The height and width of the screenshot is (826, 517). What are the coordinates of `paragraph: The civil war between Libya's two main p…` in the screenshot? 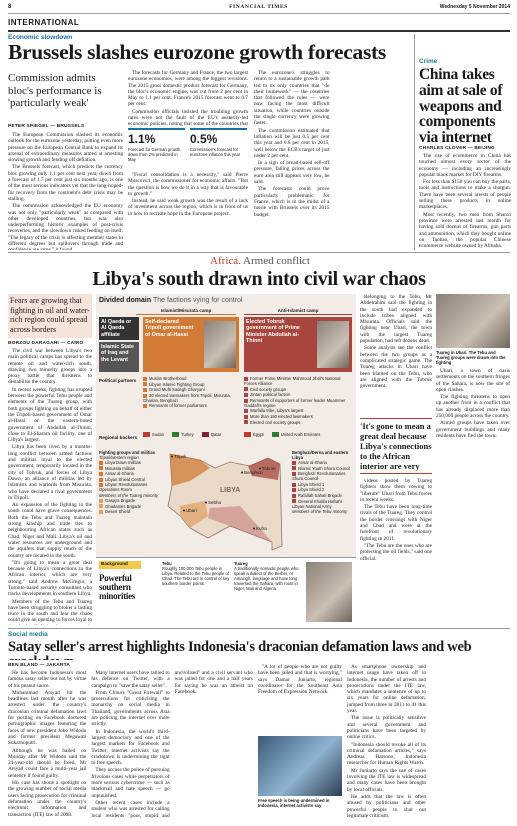 It's located at (50, 367).